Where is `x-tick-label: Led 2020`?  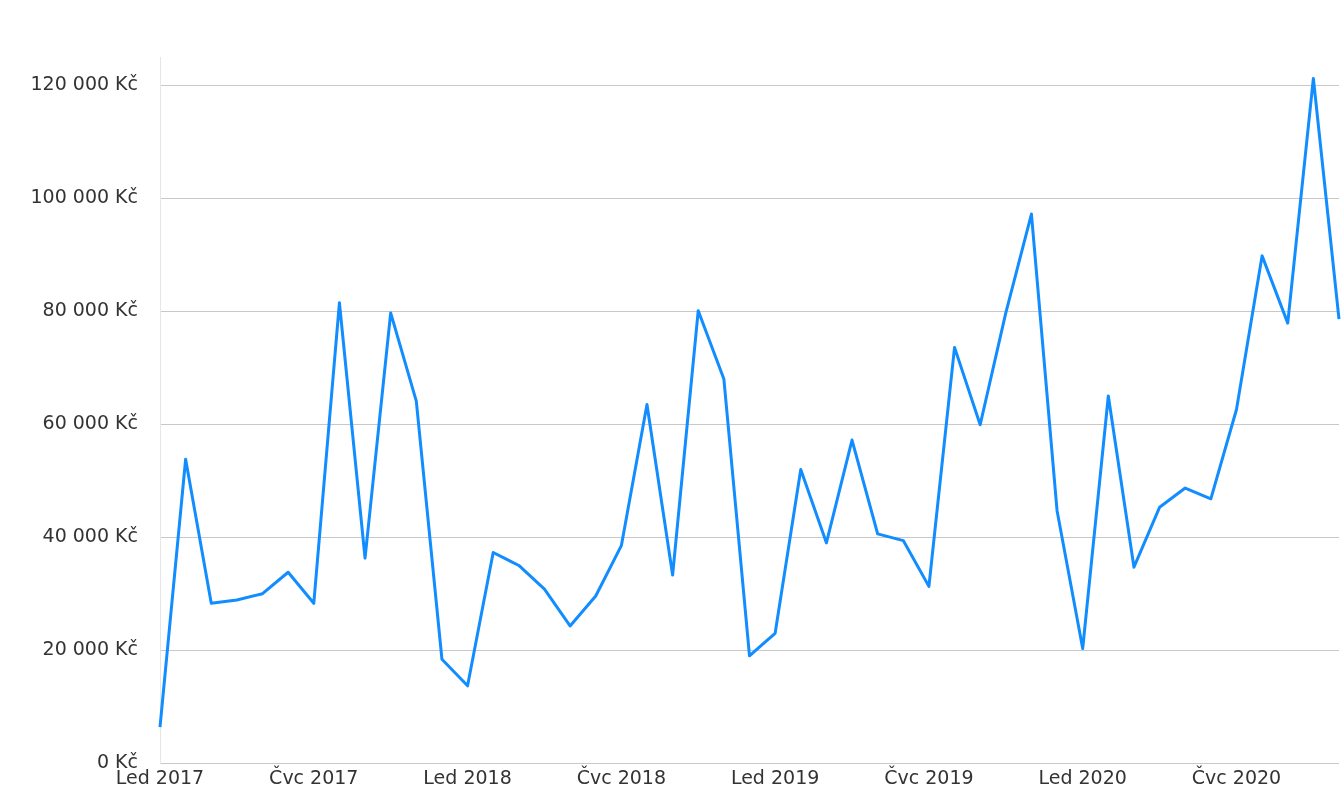 x-tick-label: Led 2020 is located at coordinates (1082, 776).